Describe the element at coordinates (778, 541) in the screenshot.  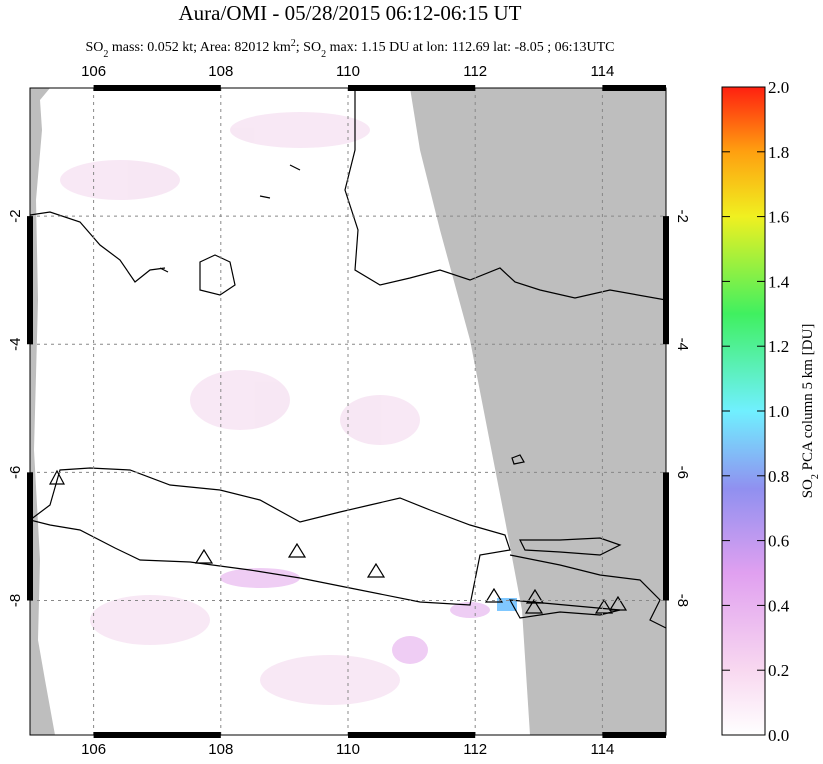
I see `colorbar-tick-label: 0.6` at that location.